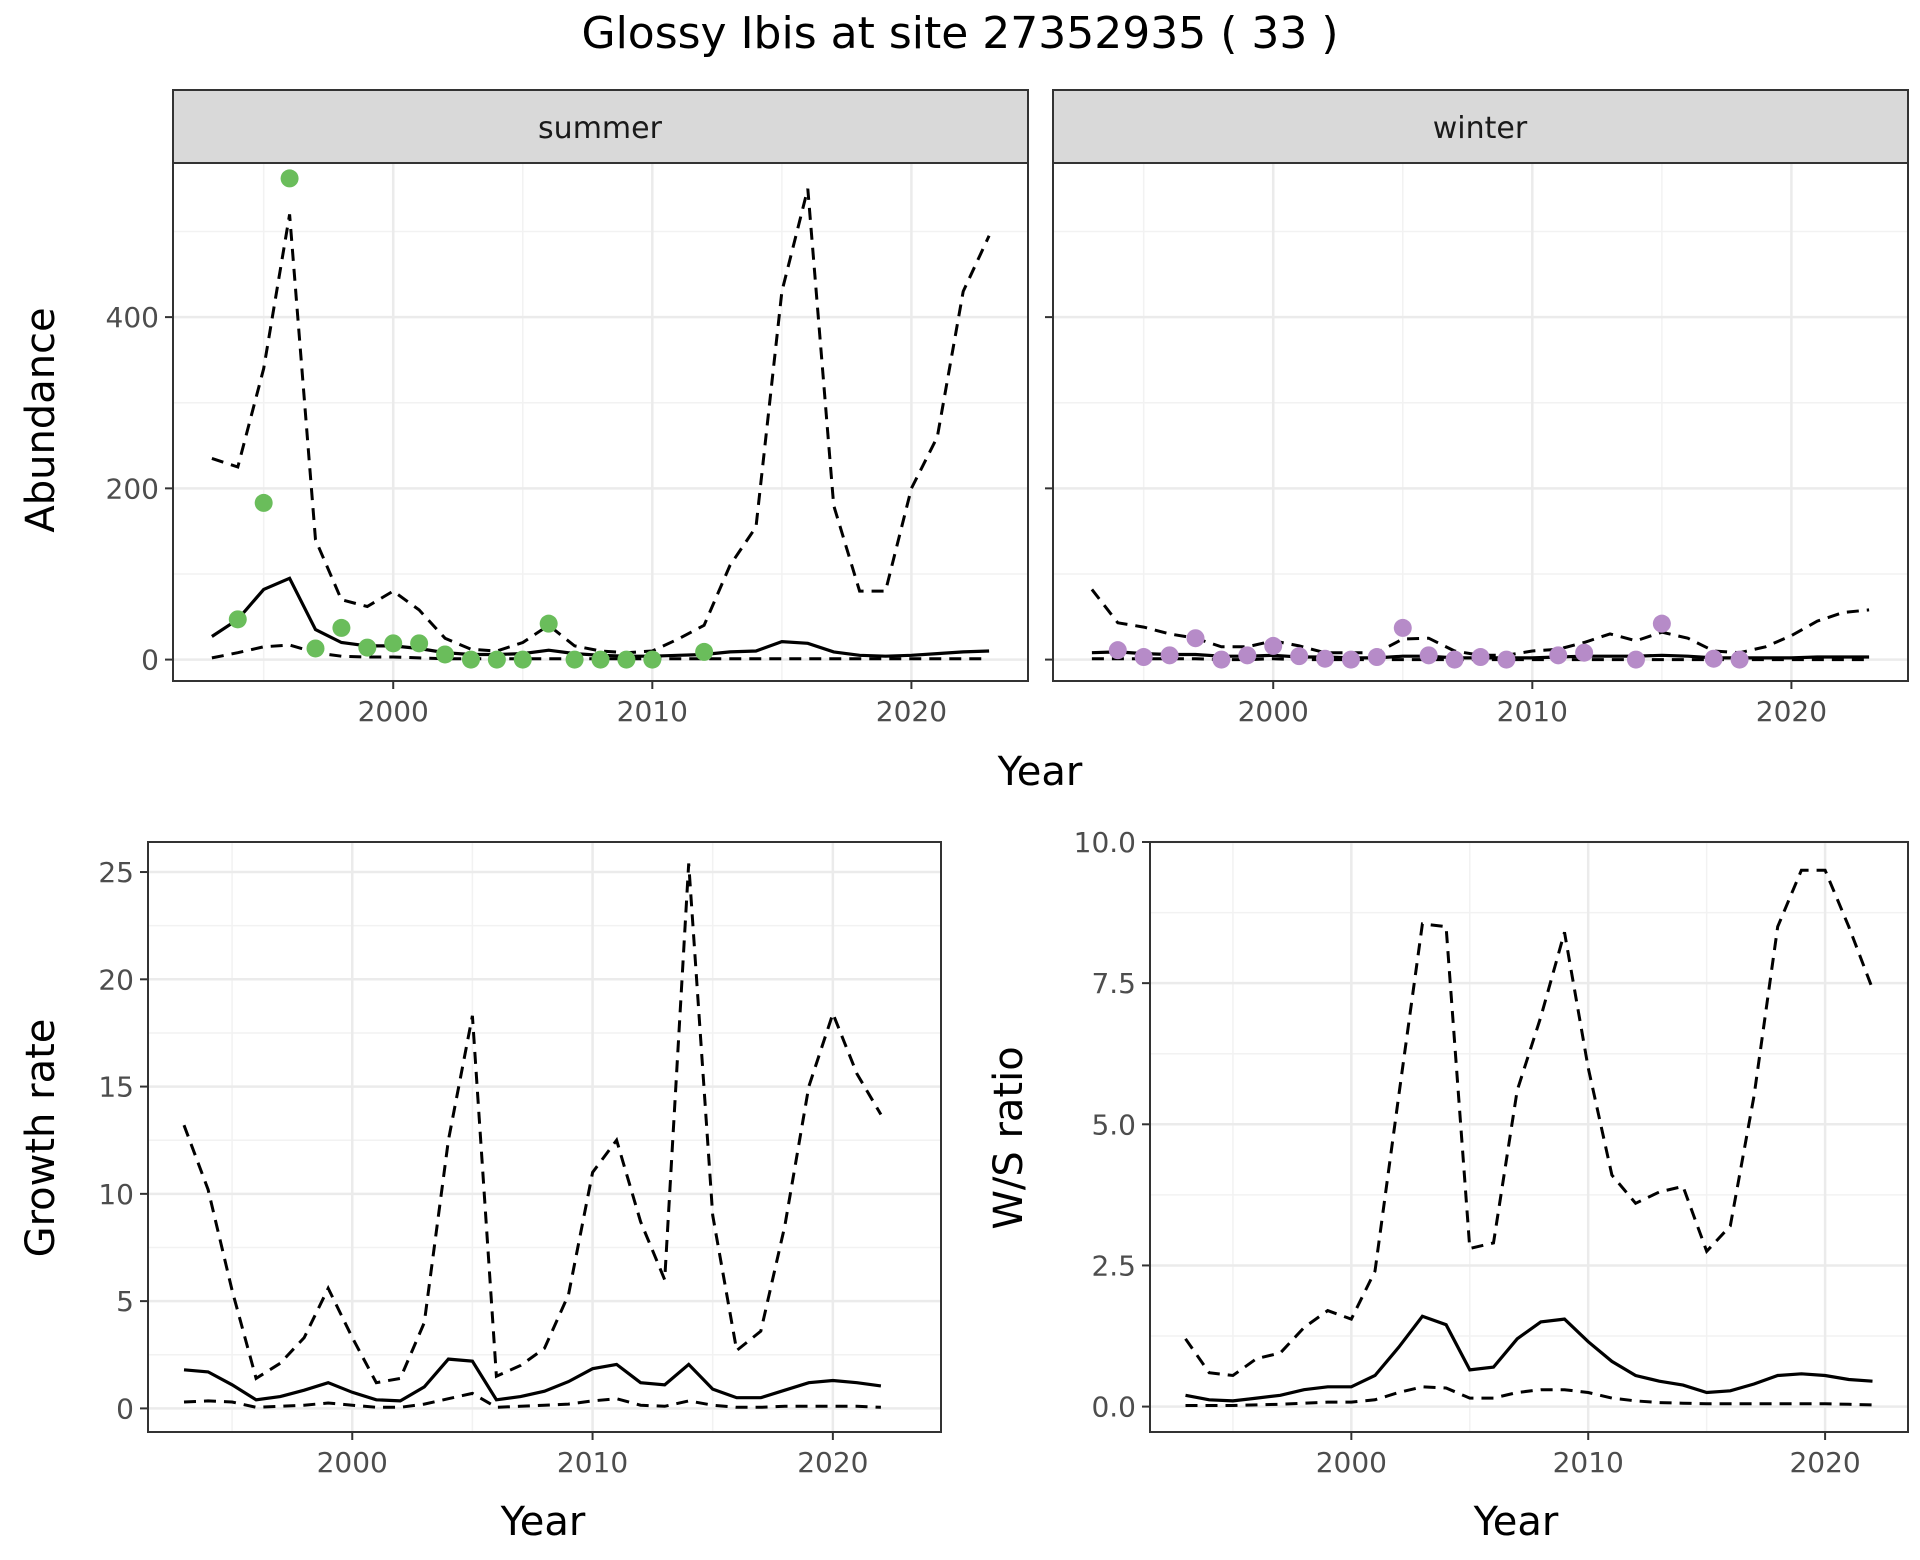  I want to click on ws-ratio-x-tick-label: 2010, so click(1588, 1462).